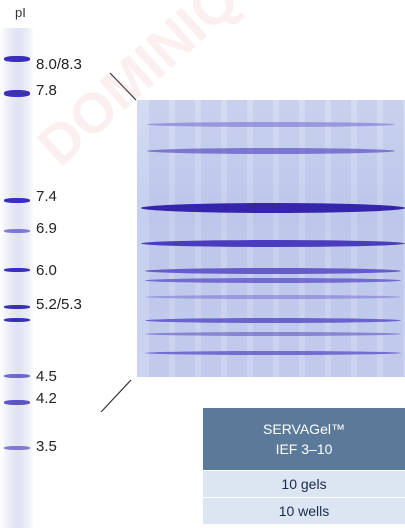 The image size is (405, 528). I want to click on product-header: SERVAGel™ IEF 3–10, so click(304, 439).